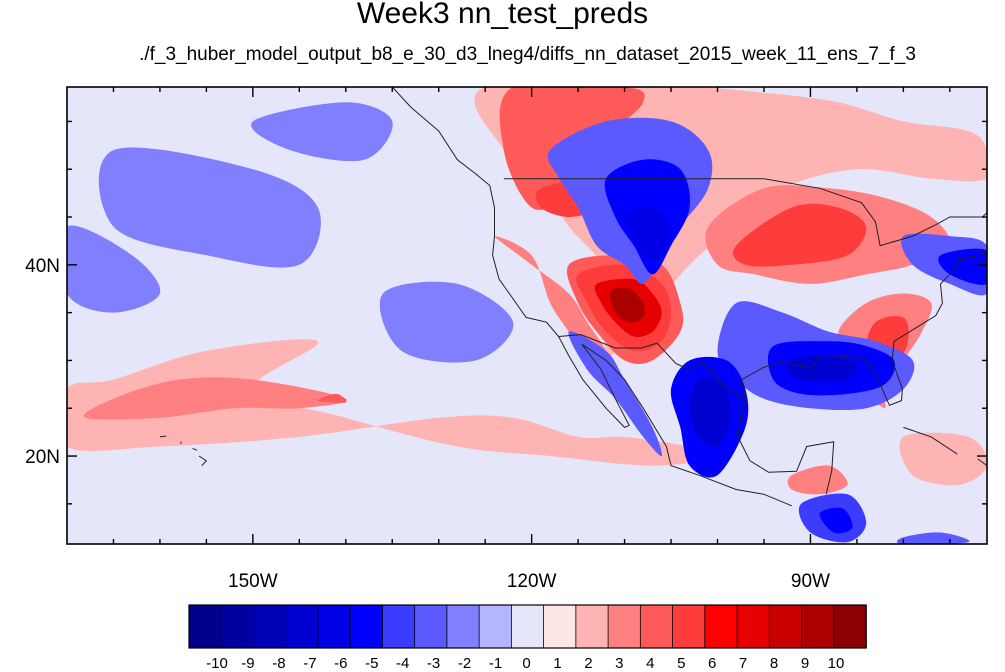  I want to click on colorbar-label: 9, so click(805, 663).